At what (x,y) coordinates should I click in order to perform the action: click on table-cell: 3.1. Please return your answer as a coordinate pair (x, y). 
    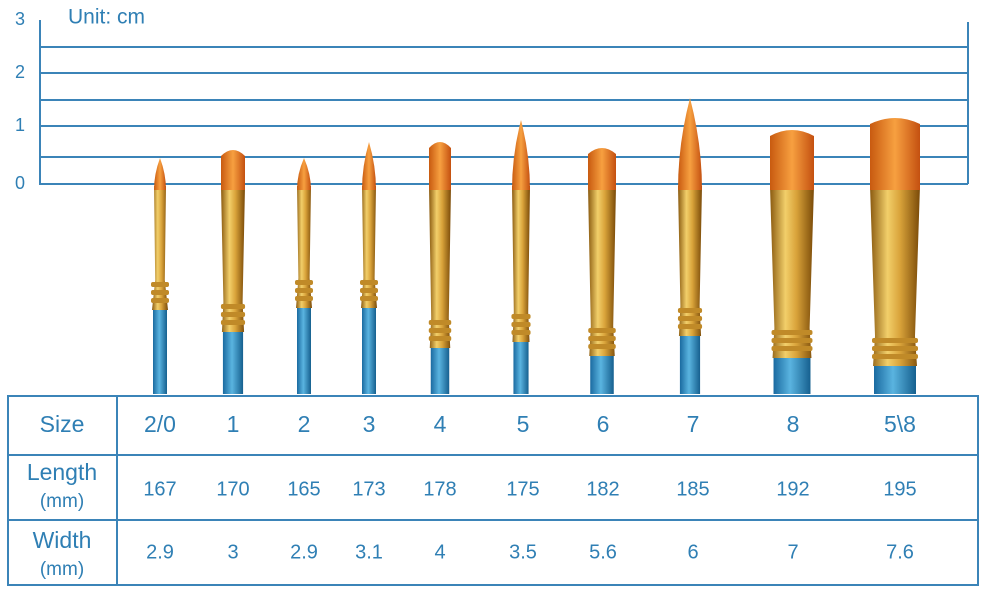
    Looking at the image, I should click on (369, 552).